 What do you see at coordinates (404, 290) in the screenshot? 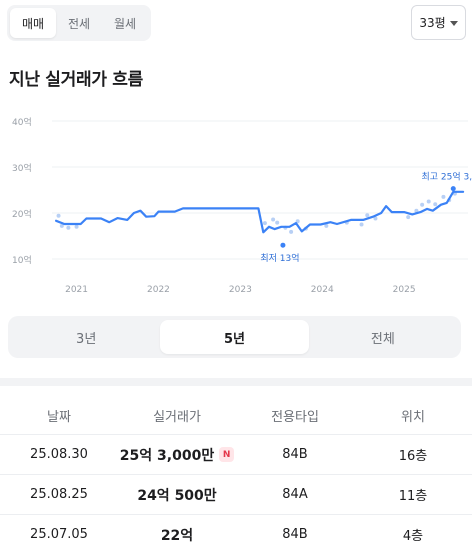
I see `x-tick-label: 2025` at bounding box center [404, 290].